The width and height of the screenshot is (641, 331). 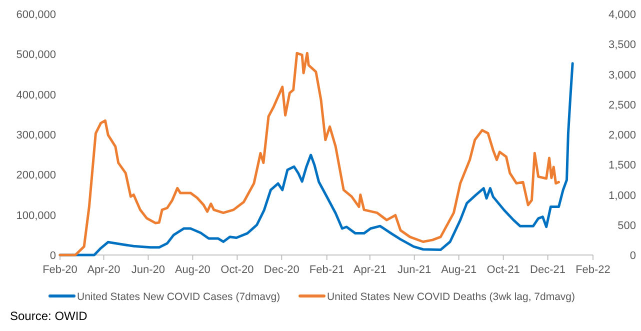 What do you see at coordinates (622, 196) in the screenshot?
I see `y2-tick-label: 1,000` at bounding box center [622, 196].